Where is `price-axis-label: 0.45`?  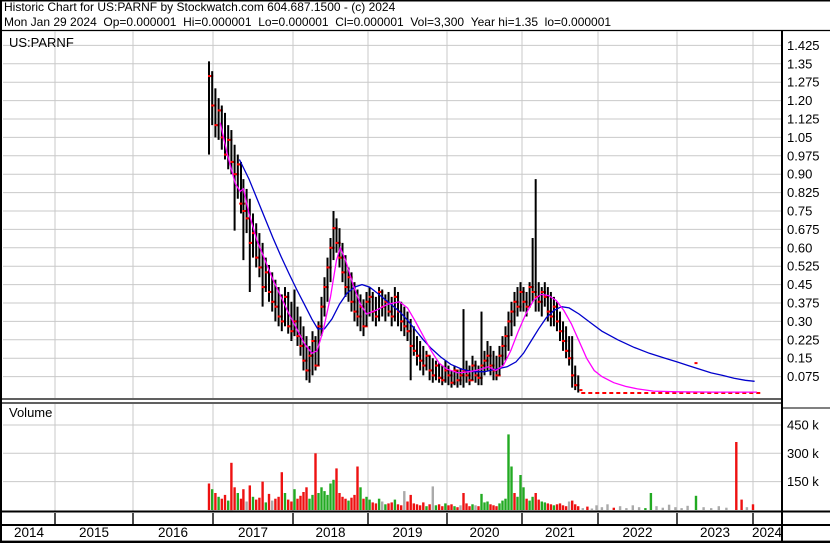 price-axis-label: 0.45 is located at coordinates (799, 284).